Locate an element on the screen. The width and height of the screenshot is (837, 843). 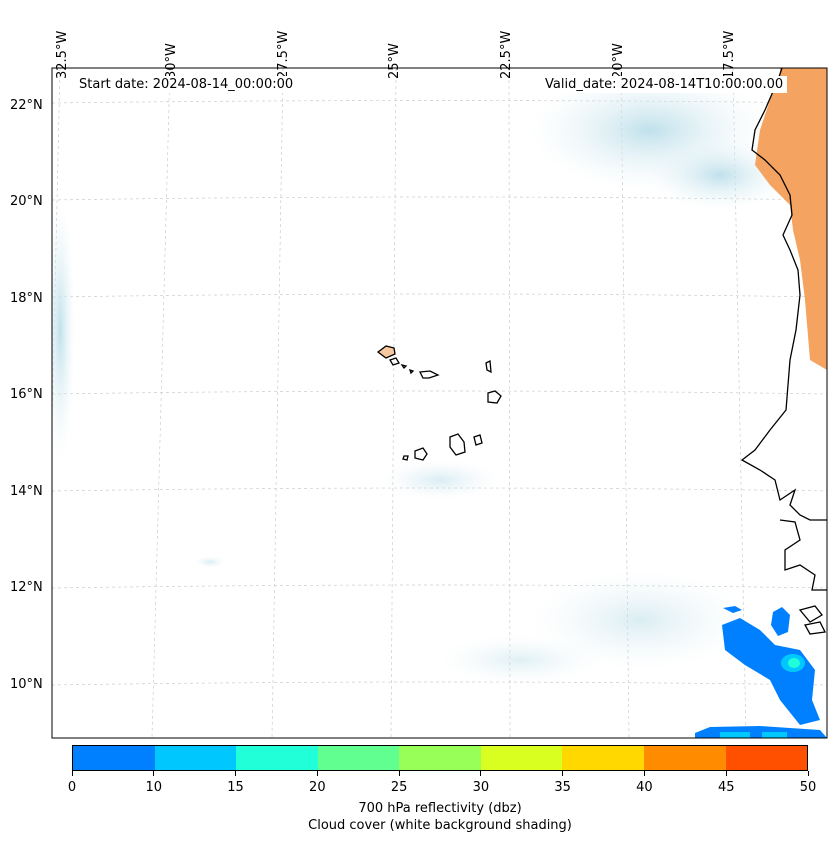
valid-date-label: Valid_date: 2024-08-14T10:00:00.00 is located at coordinates (664, 84).